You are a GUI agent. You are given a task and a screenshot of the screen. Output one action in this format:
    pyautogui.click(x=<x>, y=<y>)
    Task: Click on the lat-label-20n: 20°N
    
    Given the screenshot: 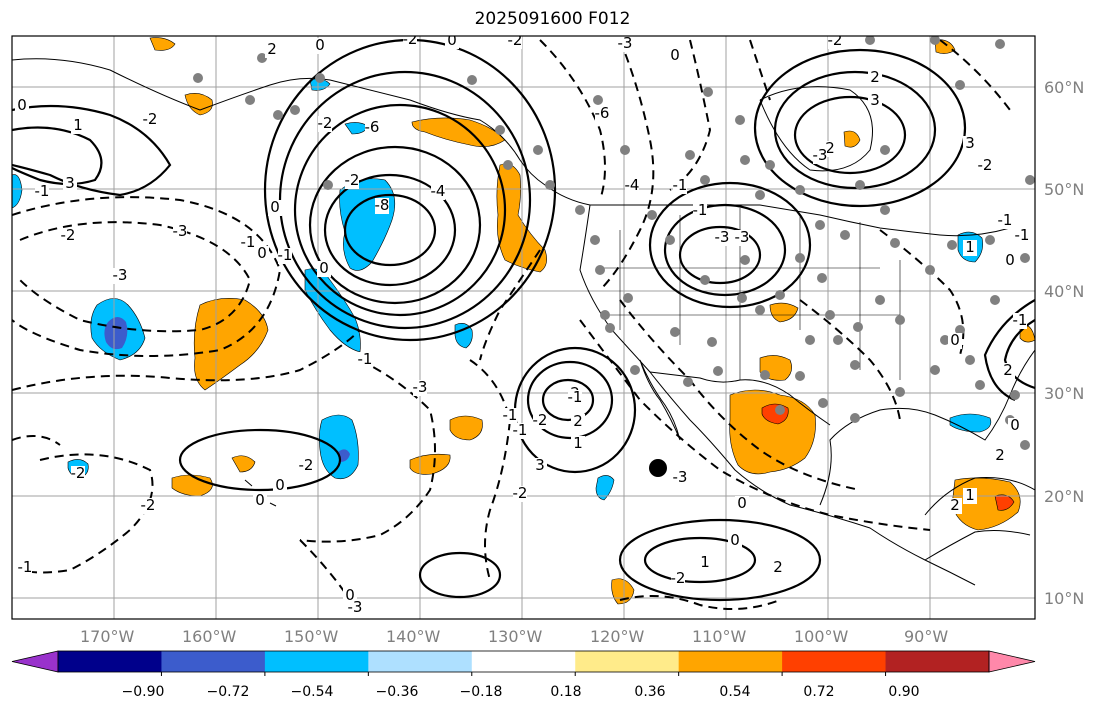 What is the action you would take?
    pyautogui.click(x=1064, y=496)
    